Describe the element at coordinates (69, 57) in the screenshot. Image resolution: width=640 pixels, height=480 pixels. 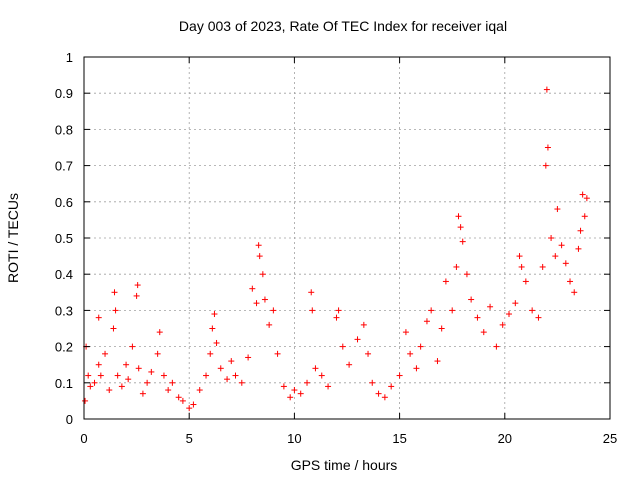
I see `y-tick-label: 1` at that location.